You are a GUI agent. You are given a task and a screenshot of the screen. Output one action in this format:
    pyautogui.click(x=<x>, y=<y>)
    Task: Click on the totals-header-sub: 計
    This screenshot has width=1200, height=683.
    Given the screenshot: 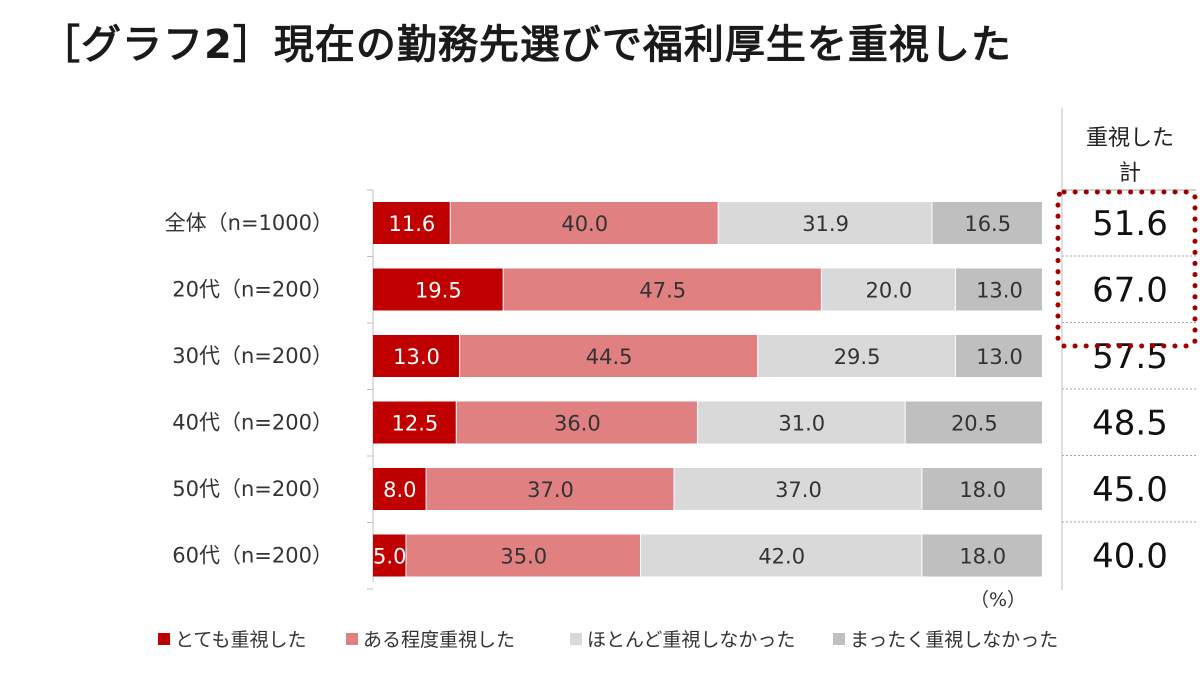 What is the action you would take?
    pyautogui.click(x=1130, y=173)
    